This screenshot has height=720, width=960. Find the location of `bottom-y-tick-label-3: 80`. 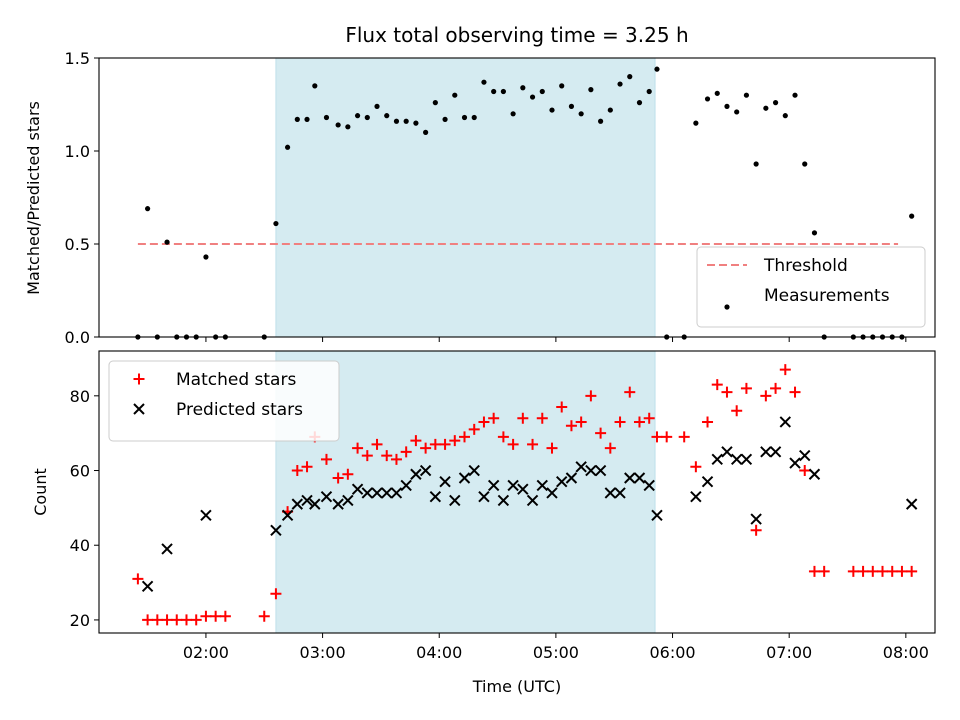

bottom-y-tick-label-3: 80 is located at coordinates (80, 396).